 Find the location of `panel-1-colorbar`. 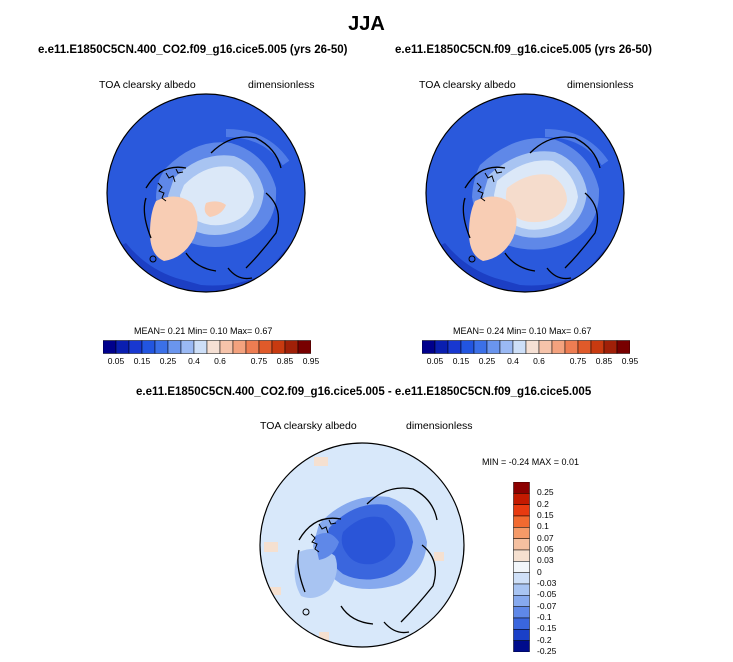

panel-1-colorbar is located at coordinates (207, 347).